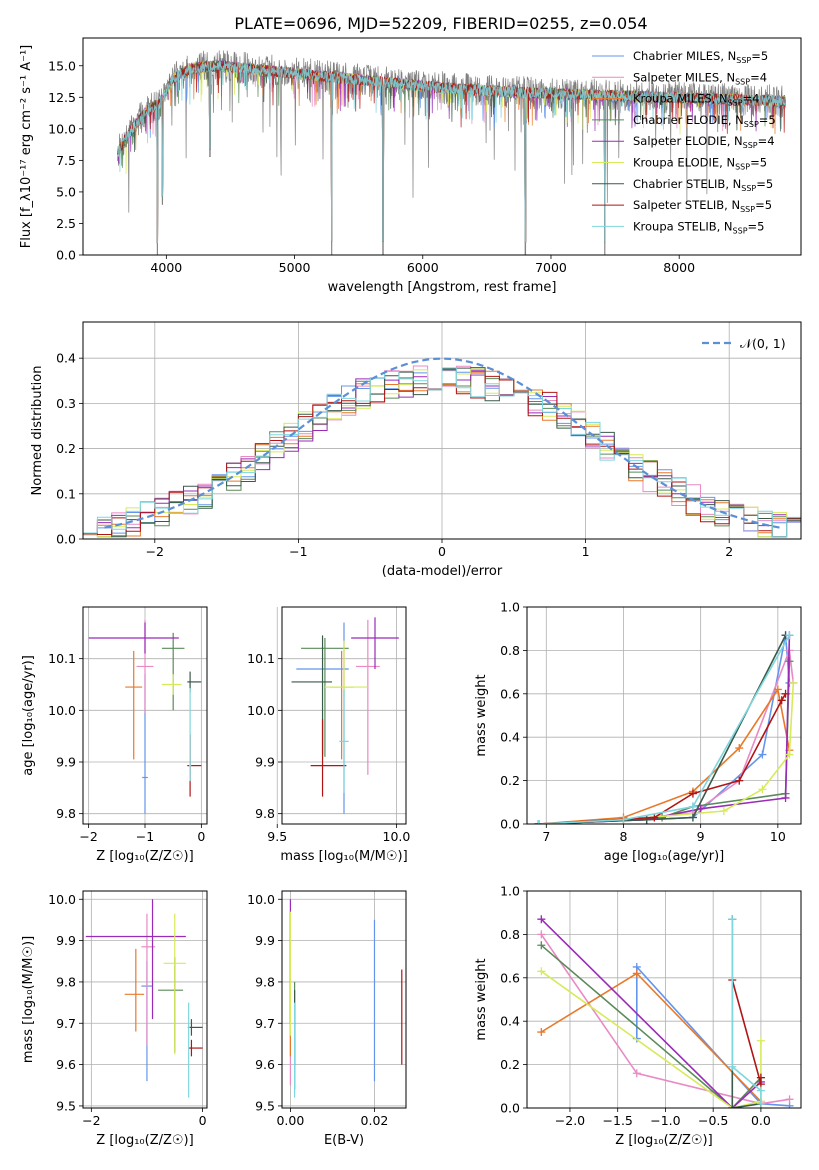 The width and height of the screenshot is (819, 1170). I want to click on mass-vs-Z-frame, so click(145, 999).